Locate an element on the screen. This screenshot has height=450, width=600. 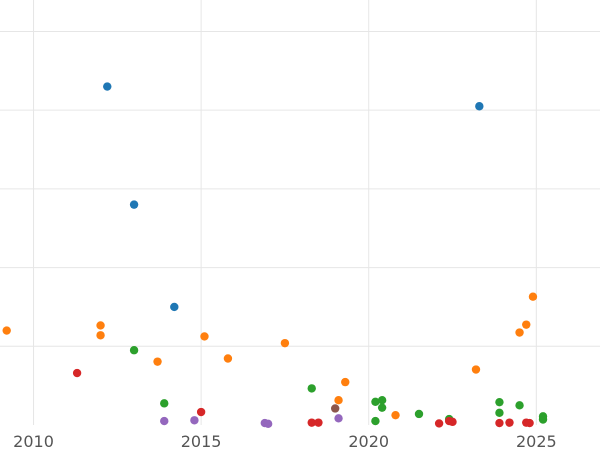
x-tick-label: 2010 is located at coordinates (33, 441).